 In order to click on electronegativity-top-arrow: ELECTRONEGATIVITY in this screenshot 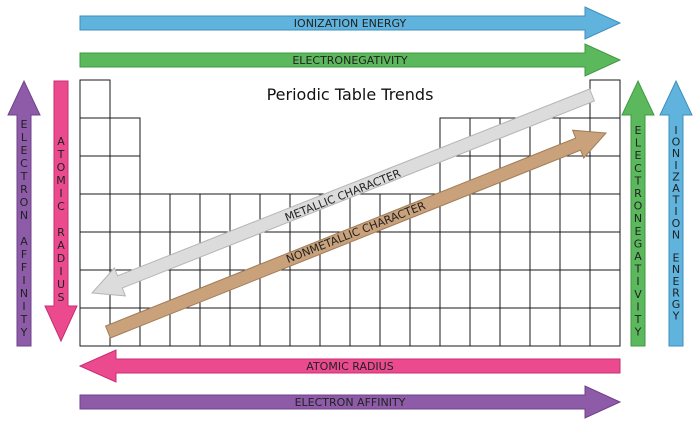, I will do `click(350, 60)`.